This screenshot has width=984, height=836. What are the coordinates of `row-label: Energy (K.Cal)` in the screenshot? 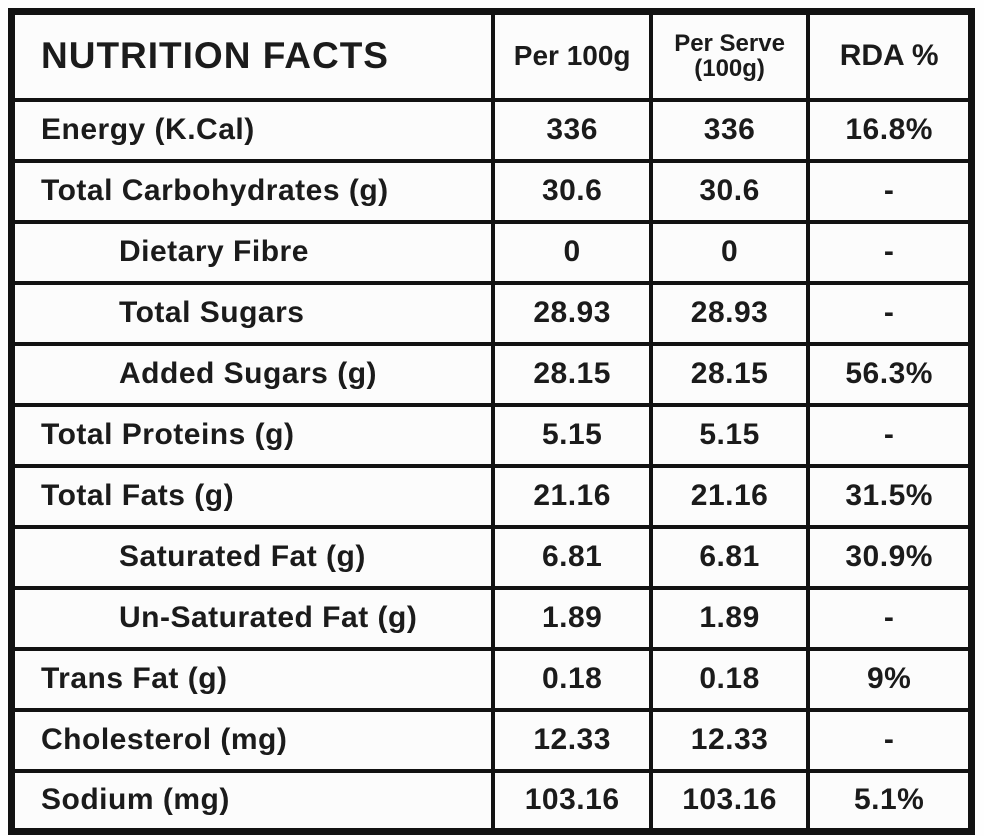 It's located at (252, 130).